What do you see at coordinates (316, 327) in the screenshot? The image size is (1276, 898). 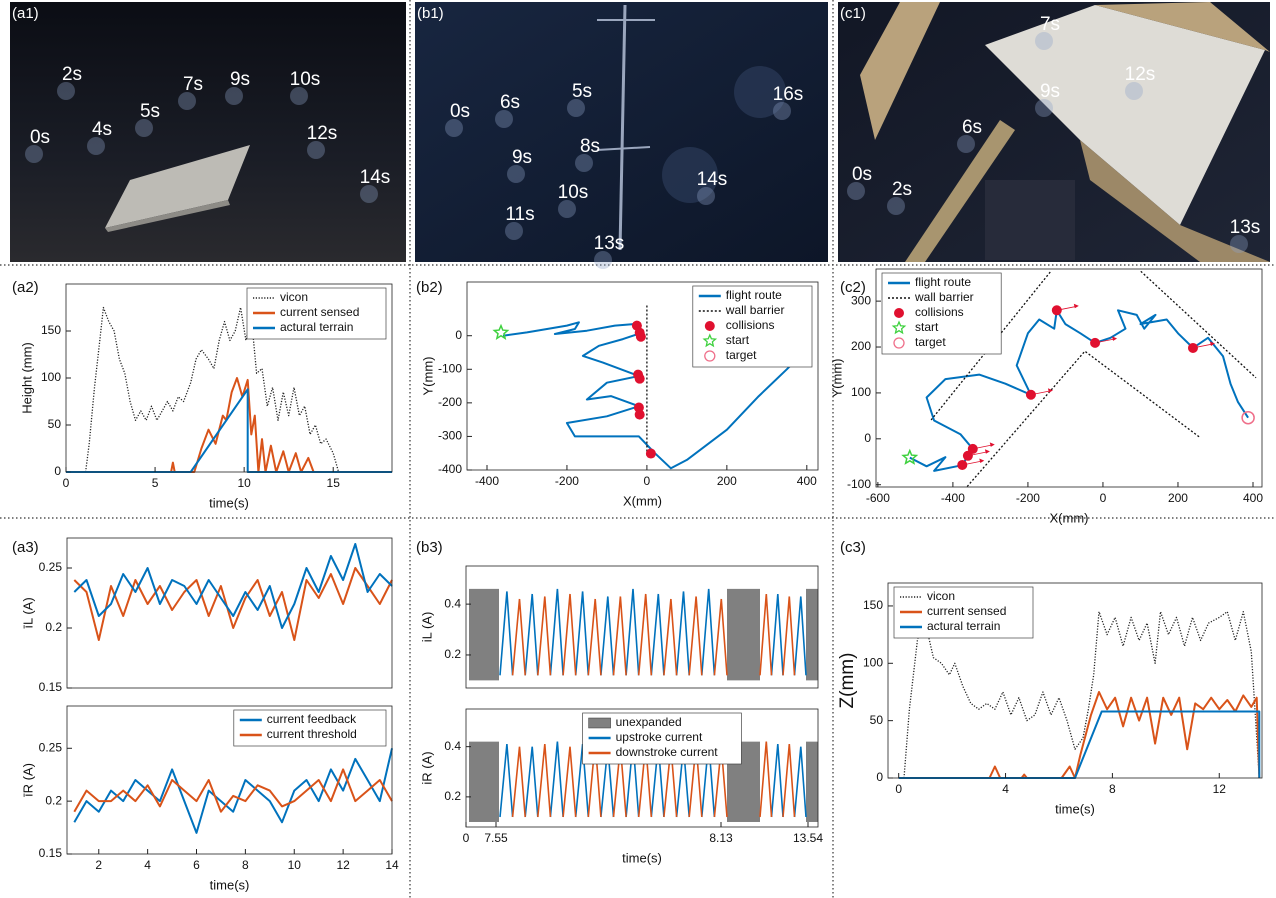 I see `legend-label: actural terrain` at bounding box center [316, 327].